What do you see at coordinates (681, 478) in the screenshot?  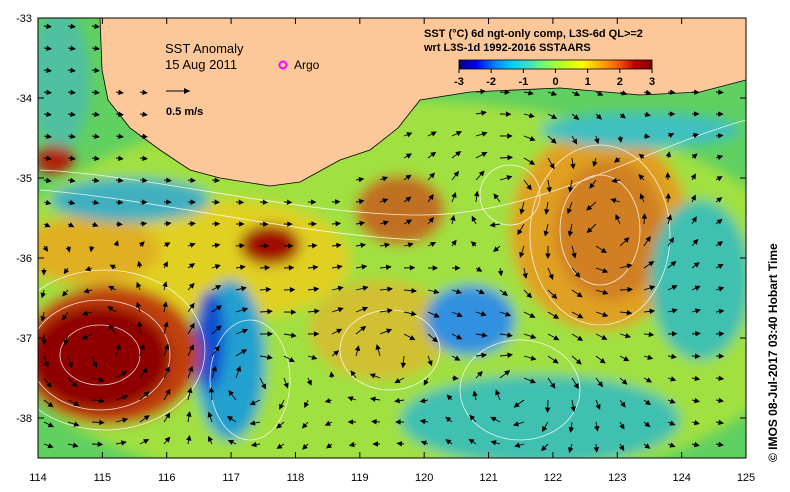 I see `lon-tick-label: 124` at bounding box center [681, 478].